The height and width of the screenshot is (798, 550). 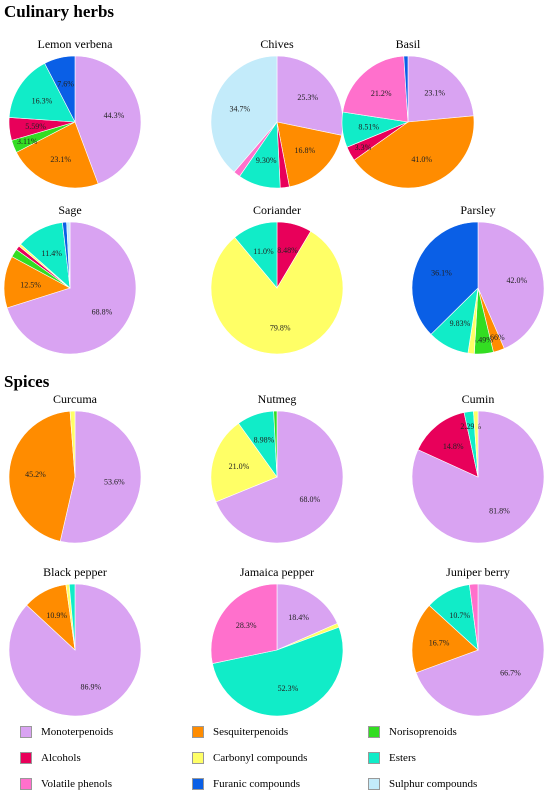 I want to click on slice-data-label: 10.9%, so click(x=56, y=615).